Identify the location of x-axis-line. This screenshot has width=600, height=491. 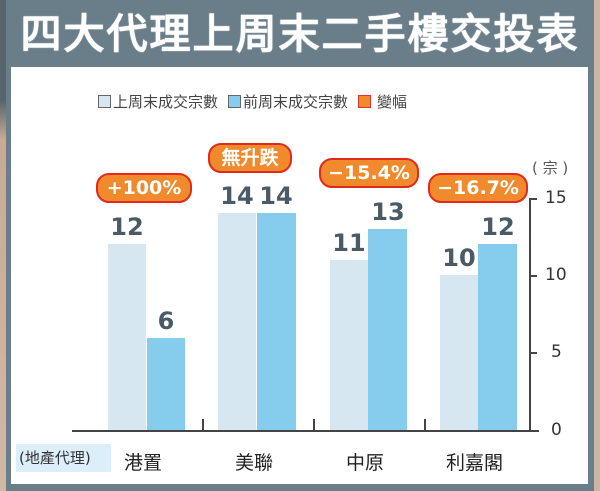
(305, 431).